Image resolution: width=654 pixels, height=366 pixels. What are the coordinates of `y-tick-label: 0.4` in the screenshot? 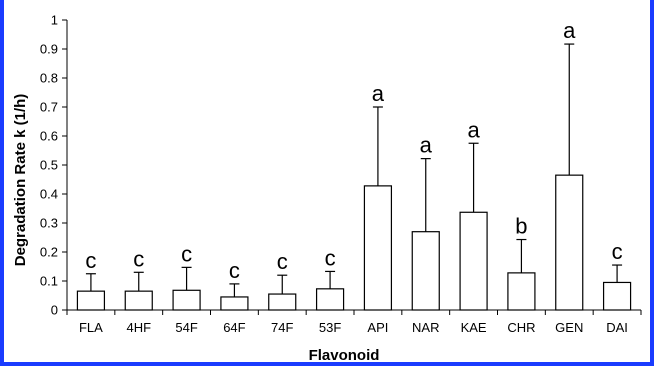 It's located at (49, 194).